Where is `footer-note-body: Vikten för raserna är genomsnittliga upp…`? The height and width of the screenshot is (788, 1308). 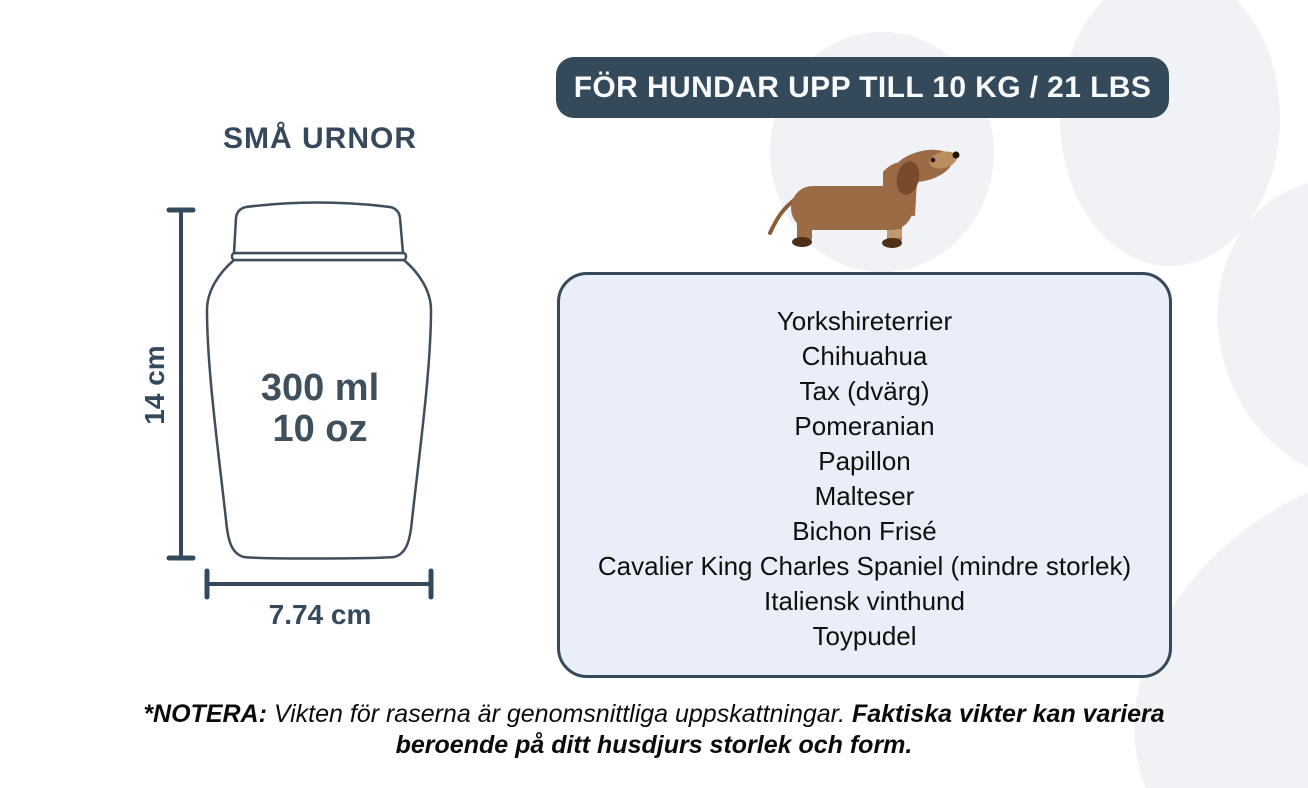
footer-note-body: Vikten för raserna är genomsnittliga upp… is located at coordinates (559, 714).